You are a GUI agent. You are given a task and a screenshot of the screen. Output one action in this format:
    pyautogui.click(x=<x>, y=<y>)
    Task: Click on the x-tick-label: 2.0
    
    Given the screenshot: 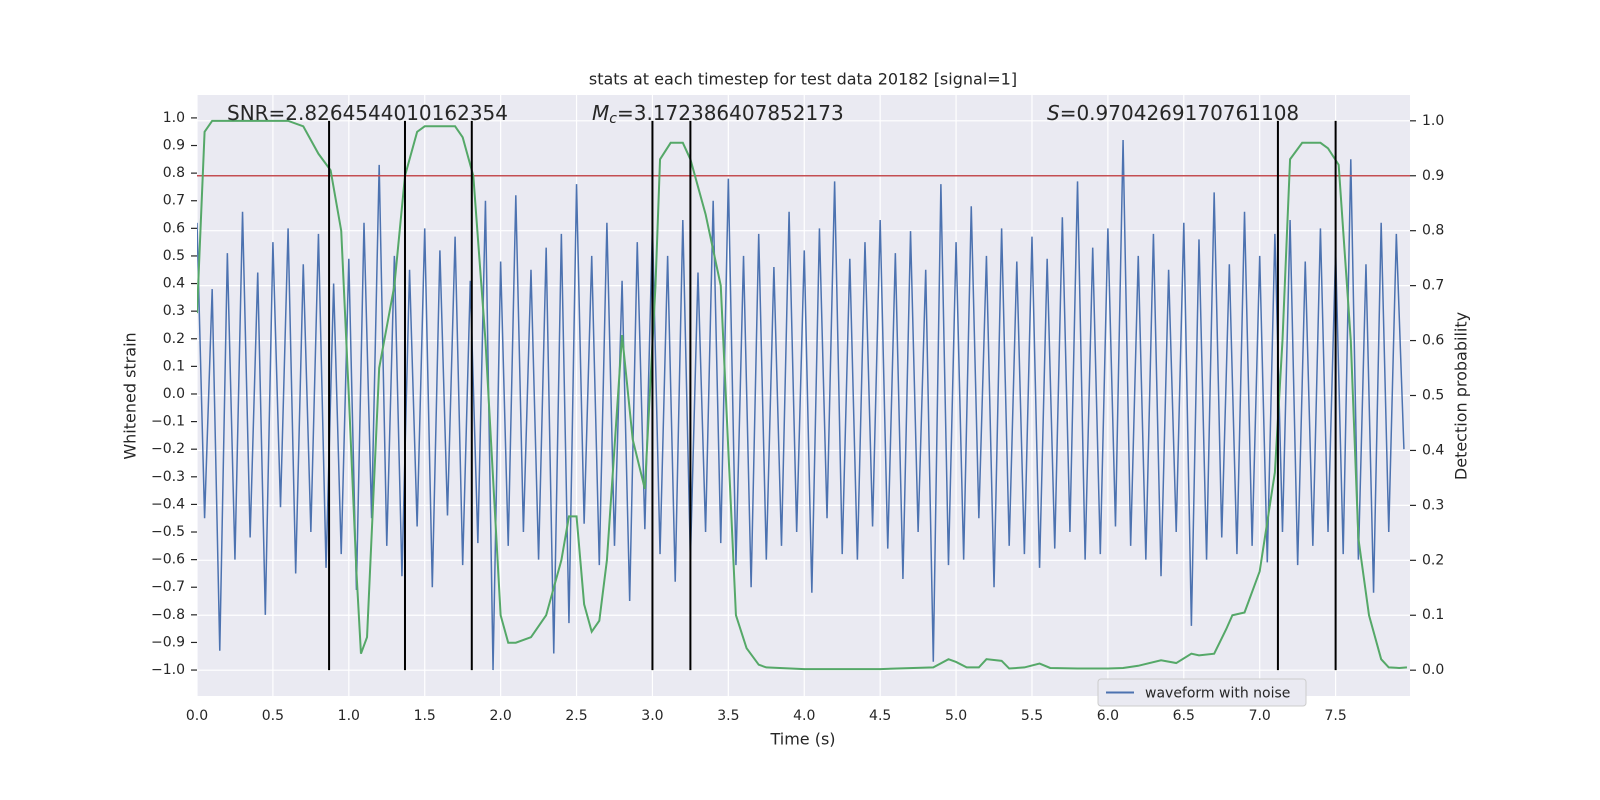 What is the action you would take?
    pyautogui.click(x=500, y=716)
    